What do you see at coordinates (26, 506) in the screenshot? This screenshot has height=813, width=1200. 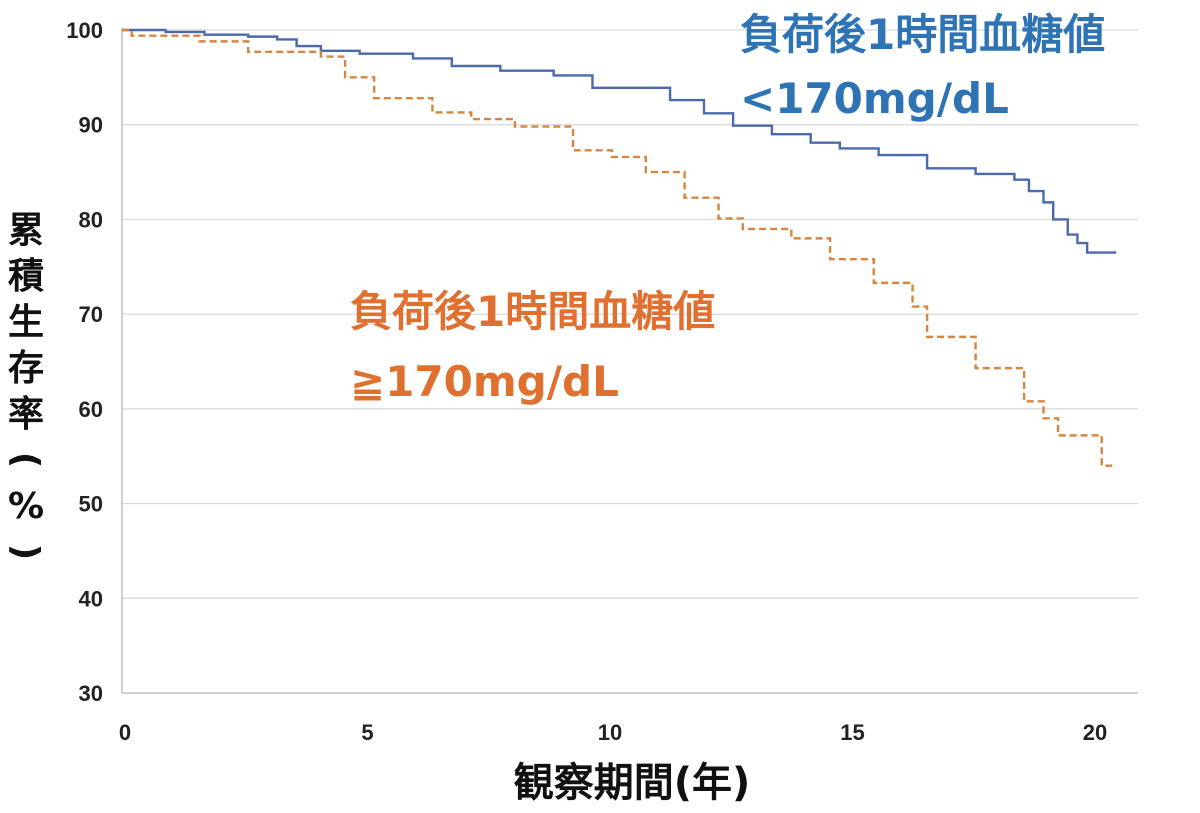 I see `y-axis-label-char: %` at bounding box center [26, 506].